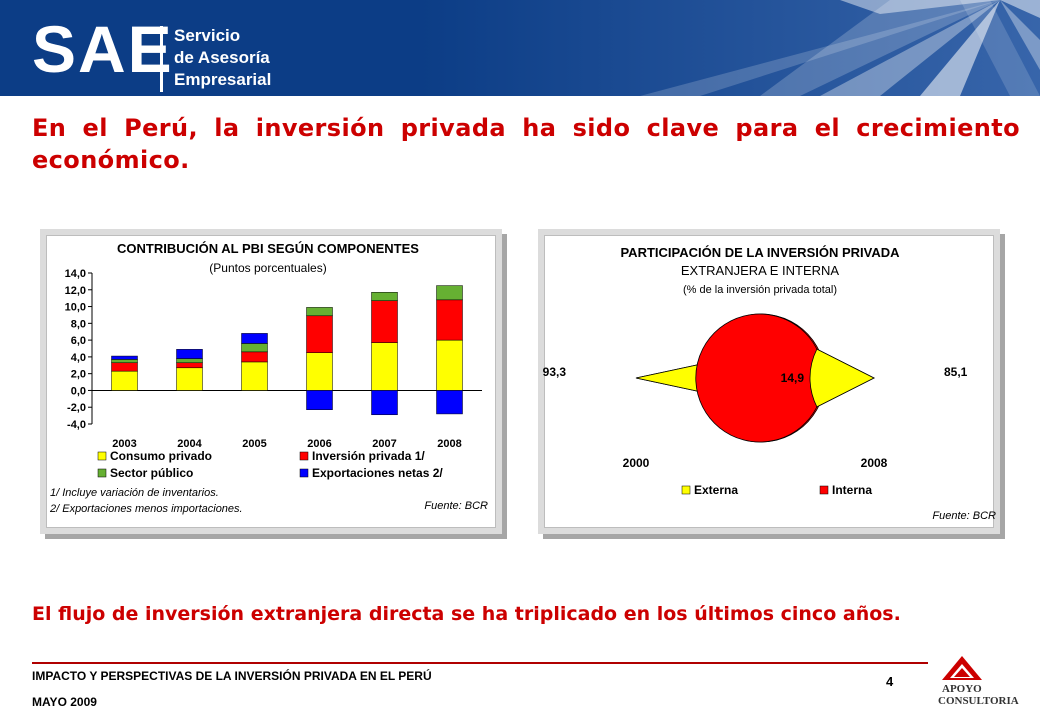  Describe the element at coordinates (76, 425) in the screenshot. I see `y-tick-label: -4,0` at that location.